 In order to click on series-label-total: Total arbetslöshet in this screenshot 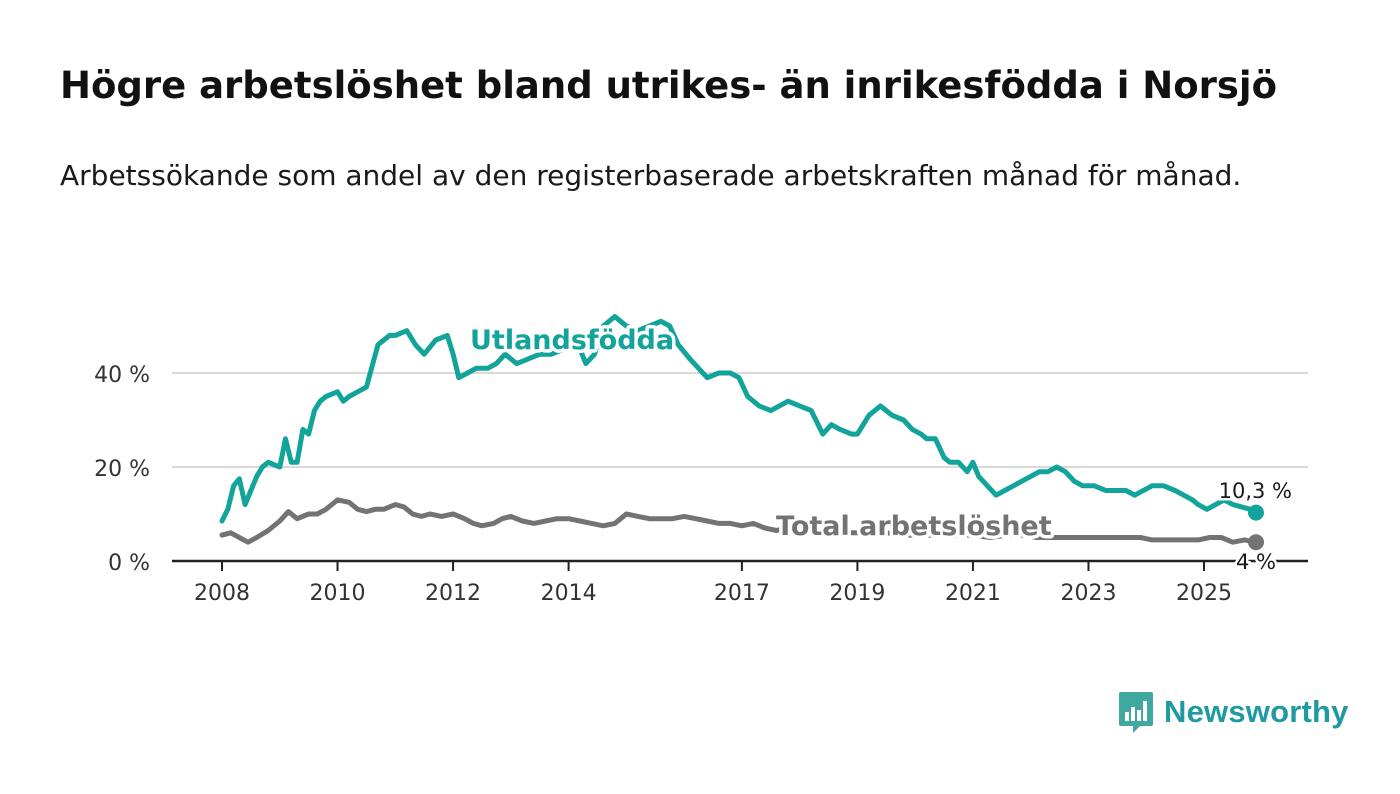, I will do `click(914, 526)`.